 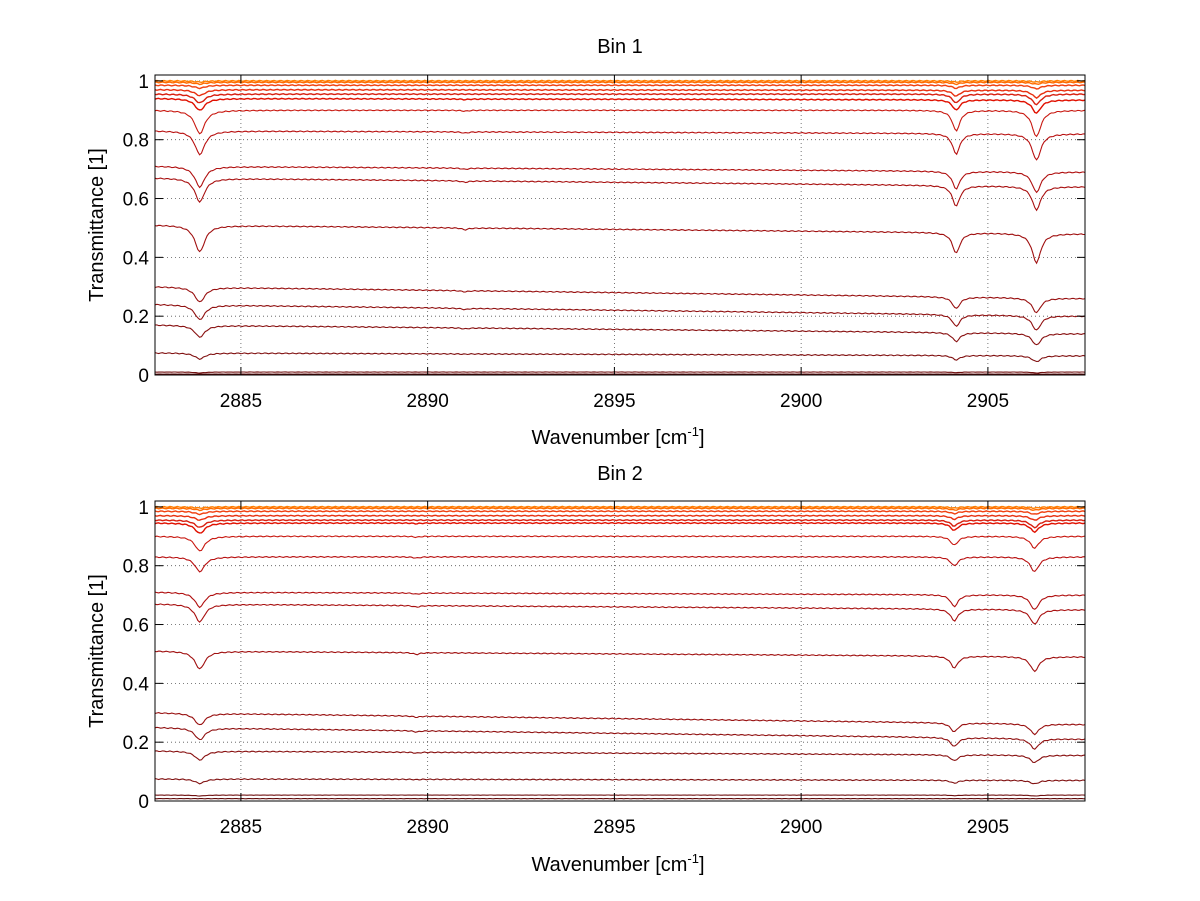 What do you see at coordinates (620, 47) in the screenshot?
I see `chart-title: Bin 1` at bounding box center [620, 47].